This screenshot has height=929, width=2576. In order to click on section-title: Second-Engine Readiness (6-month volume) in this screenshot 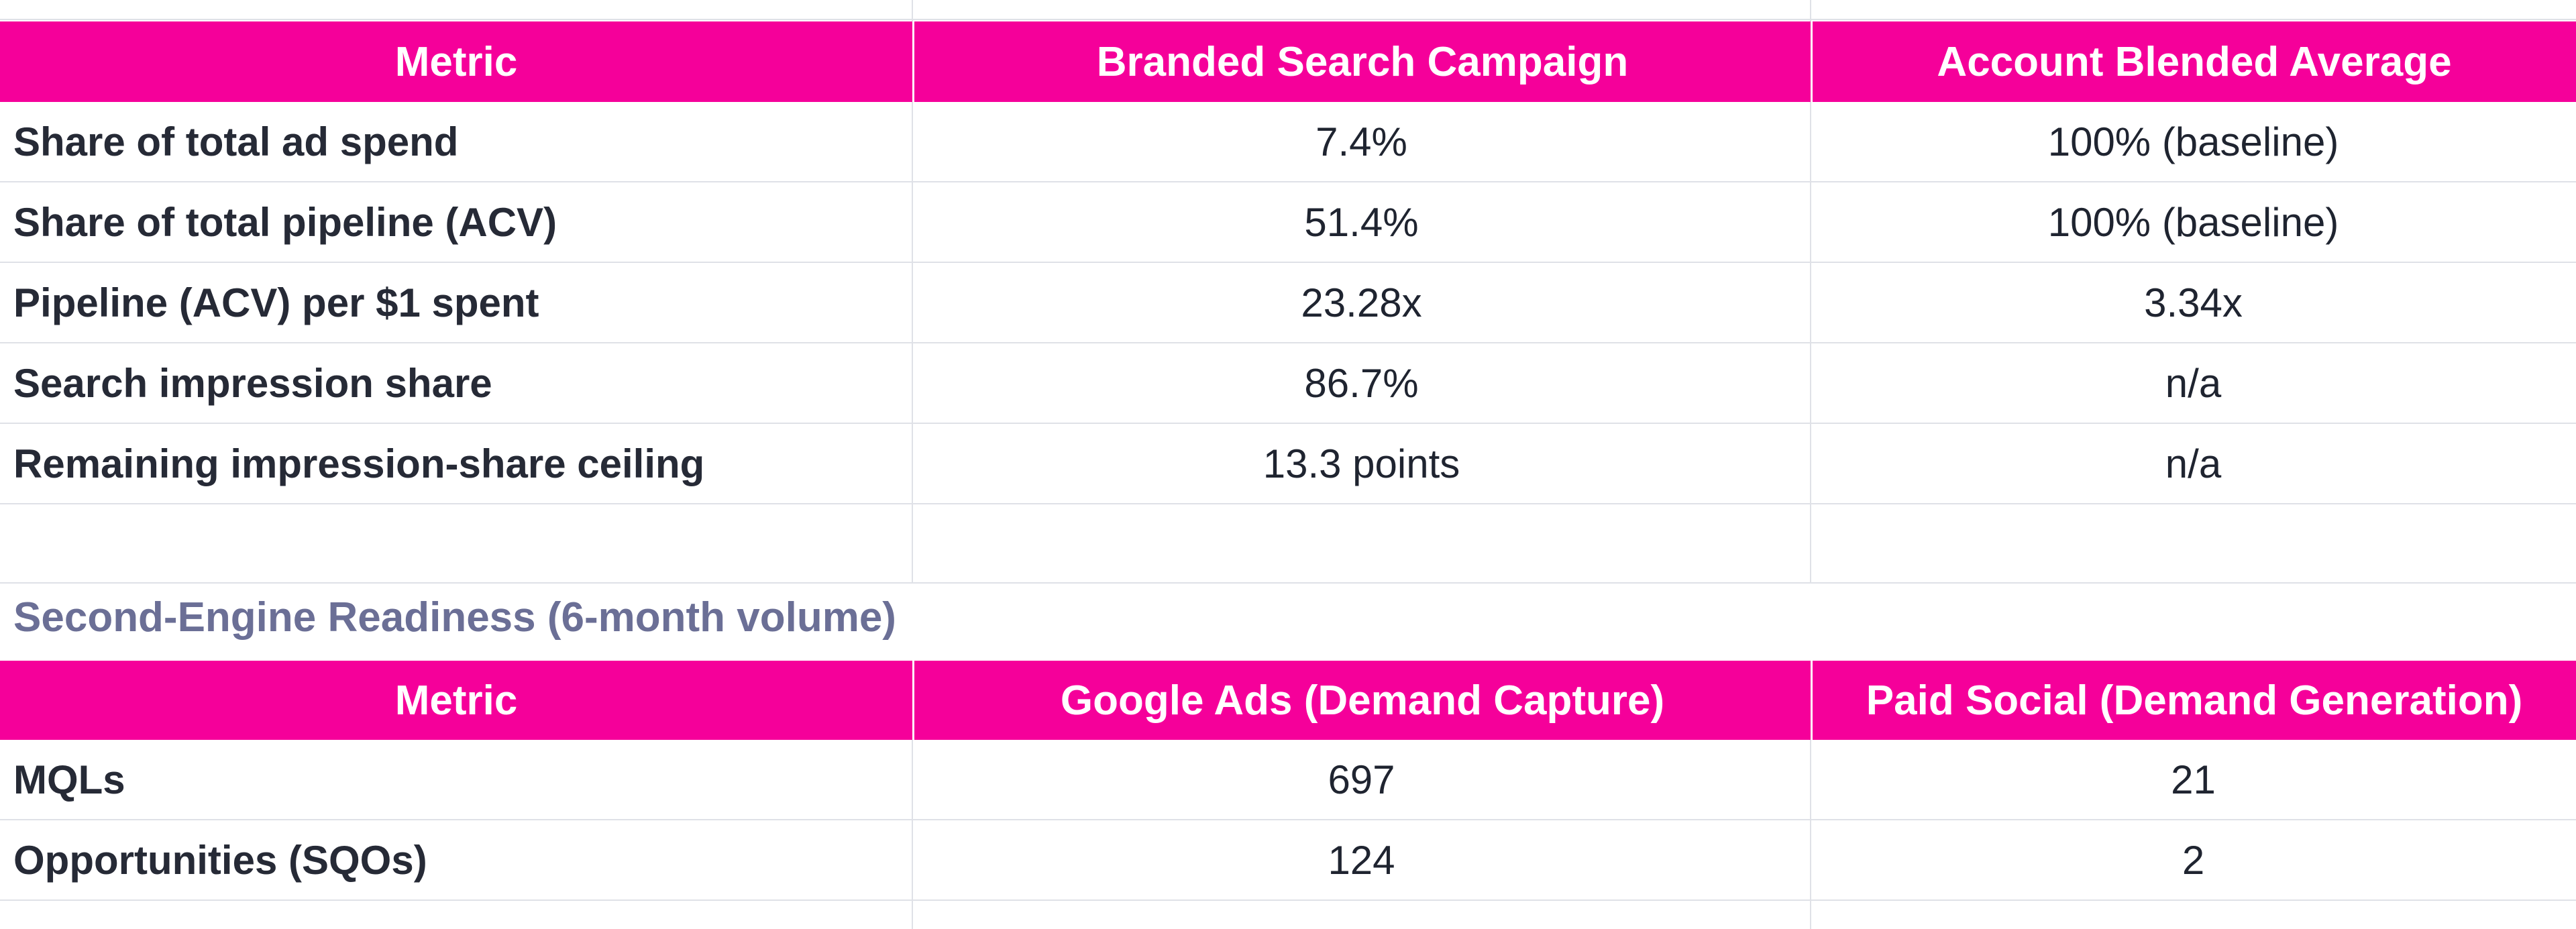, I will do `click(454, 617)`.